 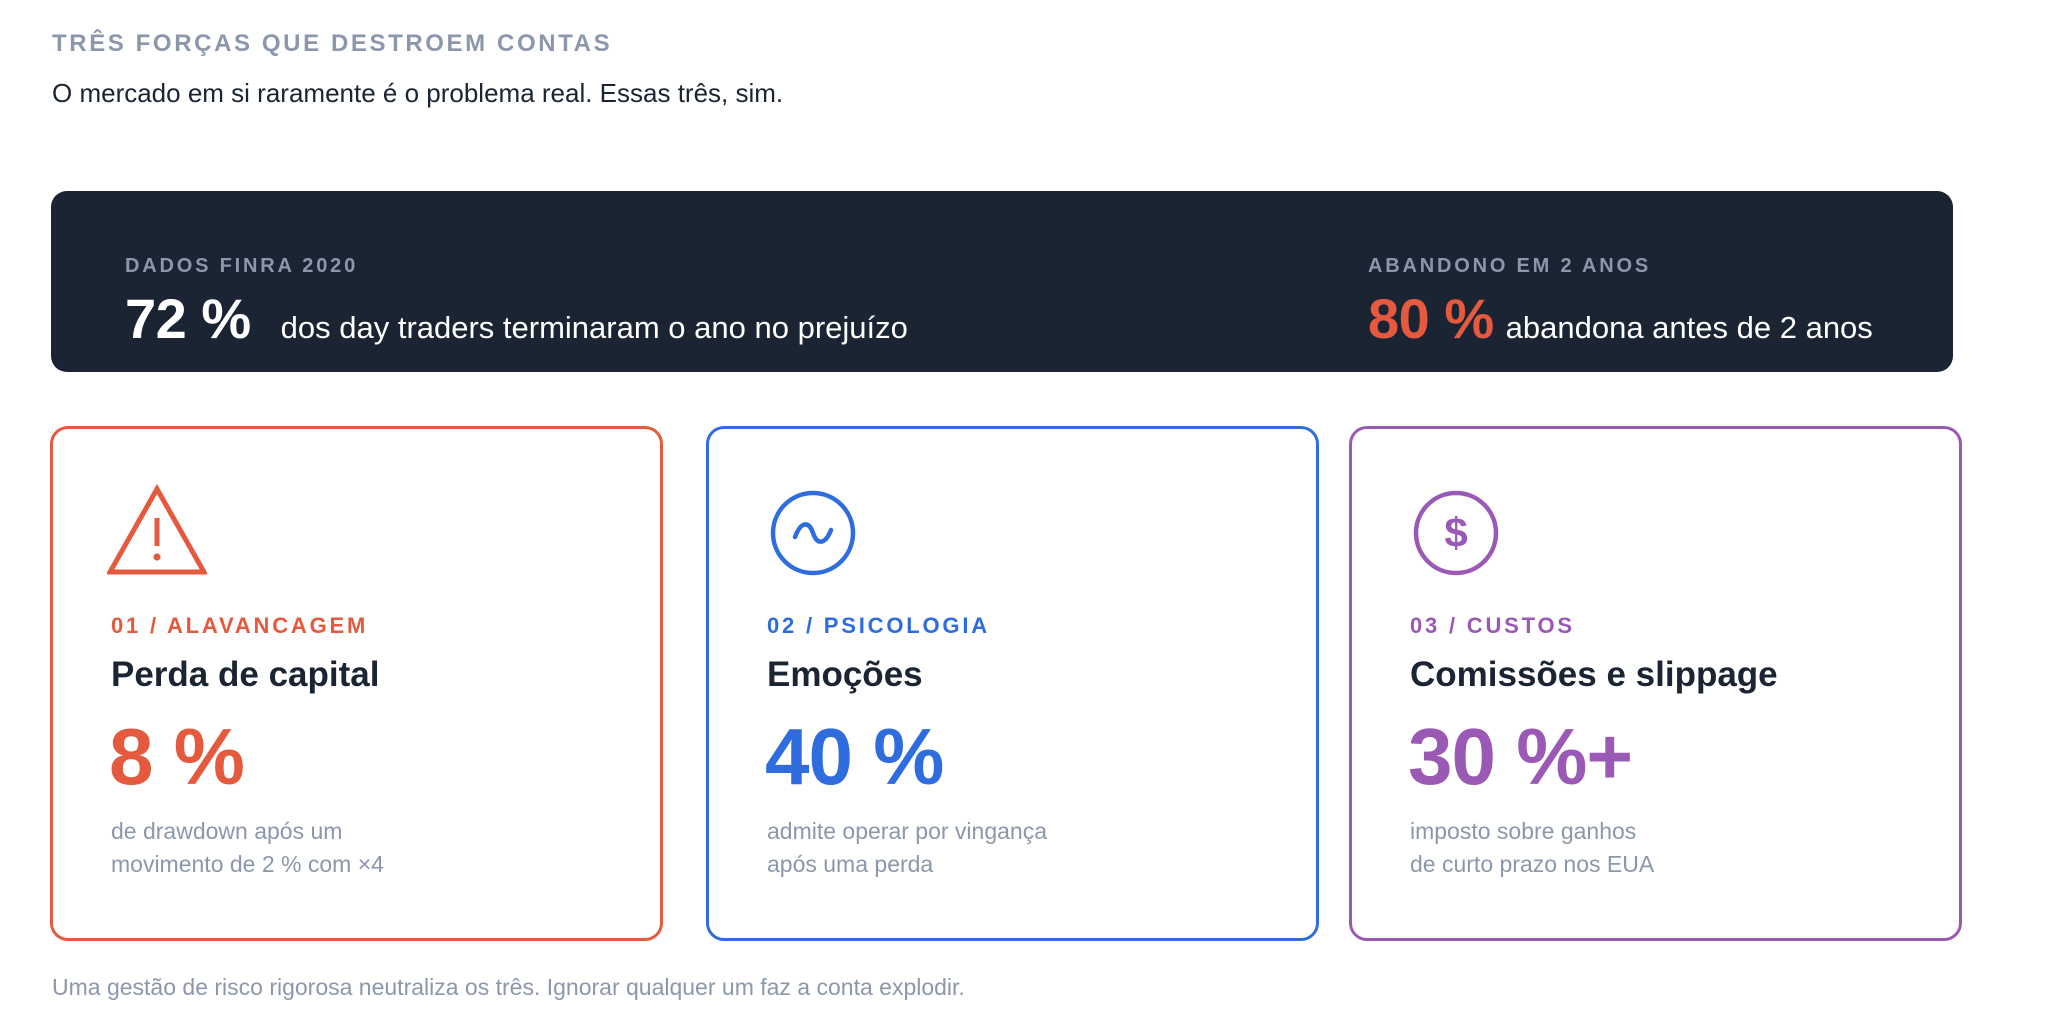 What do you see at coordinates (1510, 266) in the screenshot?
I see `stat-label: ABANDONO EM 2 ANOS` at bounding box center [1510, 266].